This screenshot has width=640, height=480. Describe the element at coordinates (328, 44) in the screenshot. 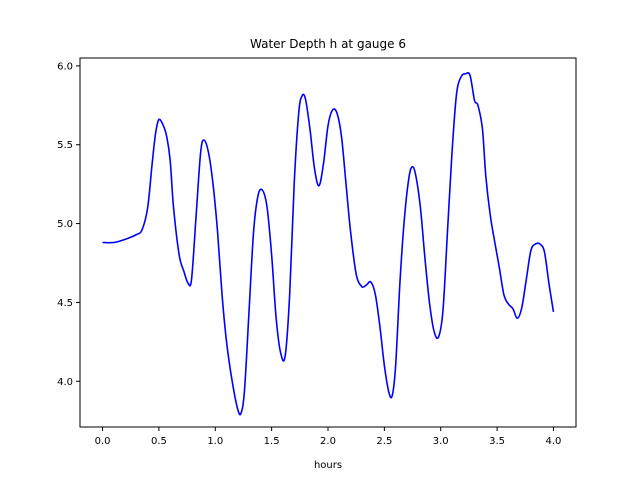

I see `chart-title: Water Depth h at gauge 6` at that location.